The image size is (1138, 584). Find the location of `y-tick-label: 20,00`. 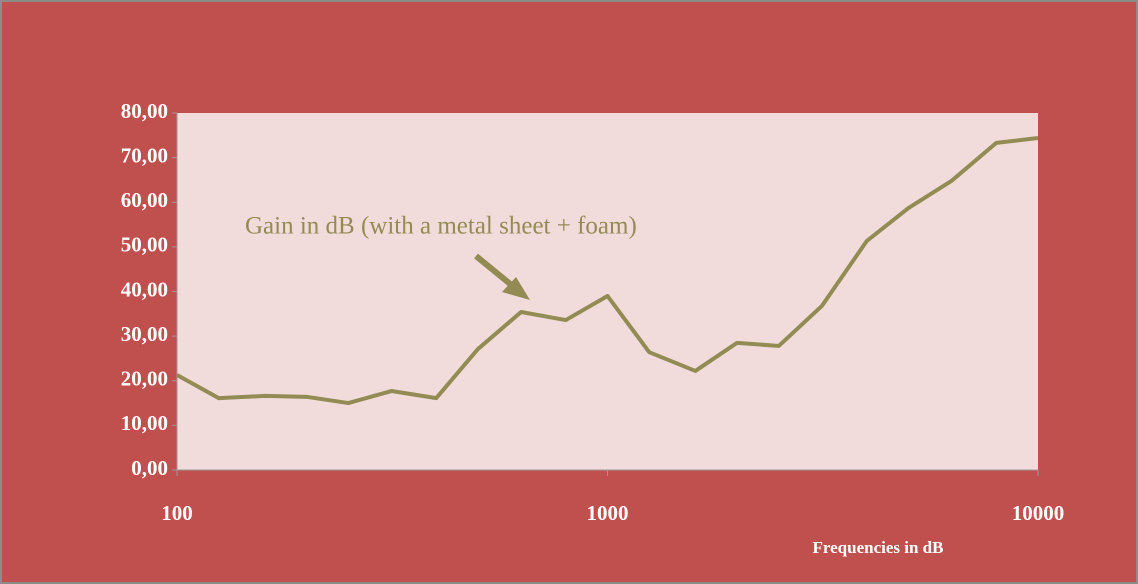

y-tick-label: 20,00 is located at coordinates (144, 379).